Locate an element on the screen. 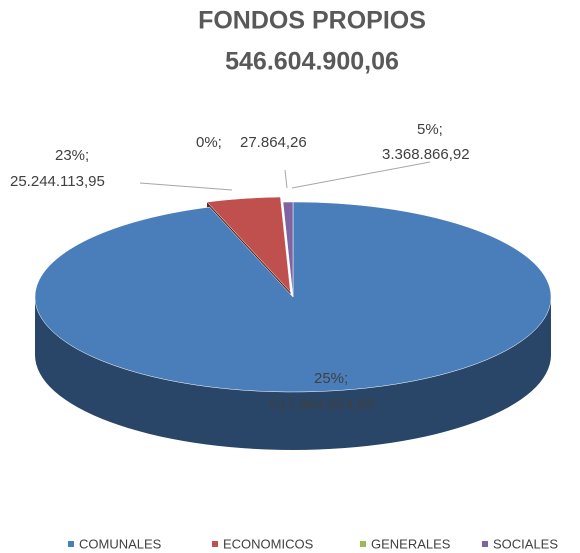  chart-title: FONDOS PROPIOS is located at coordinates (312, 21).